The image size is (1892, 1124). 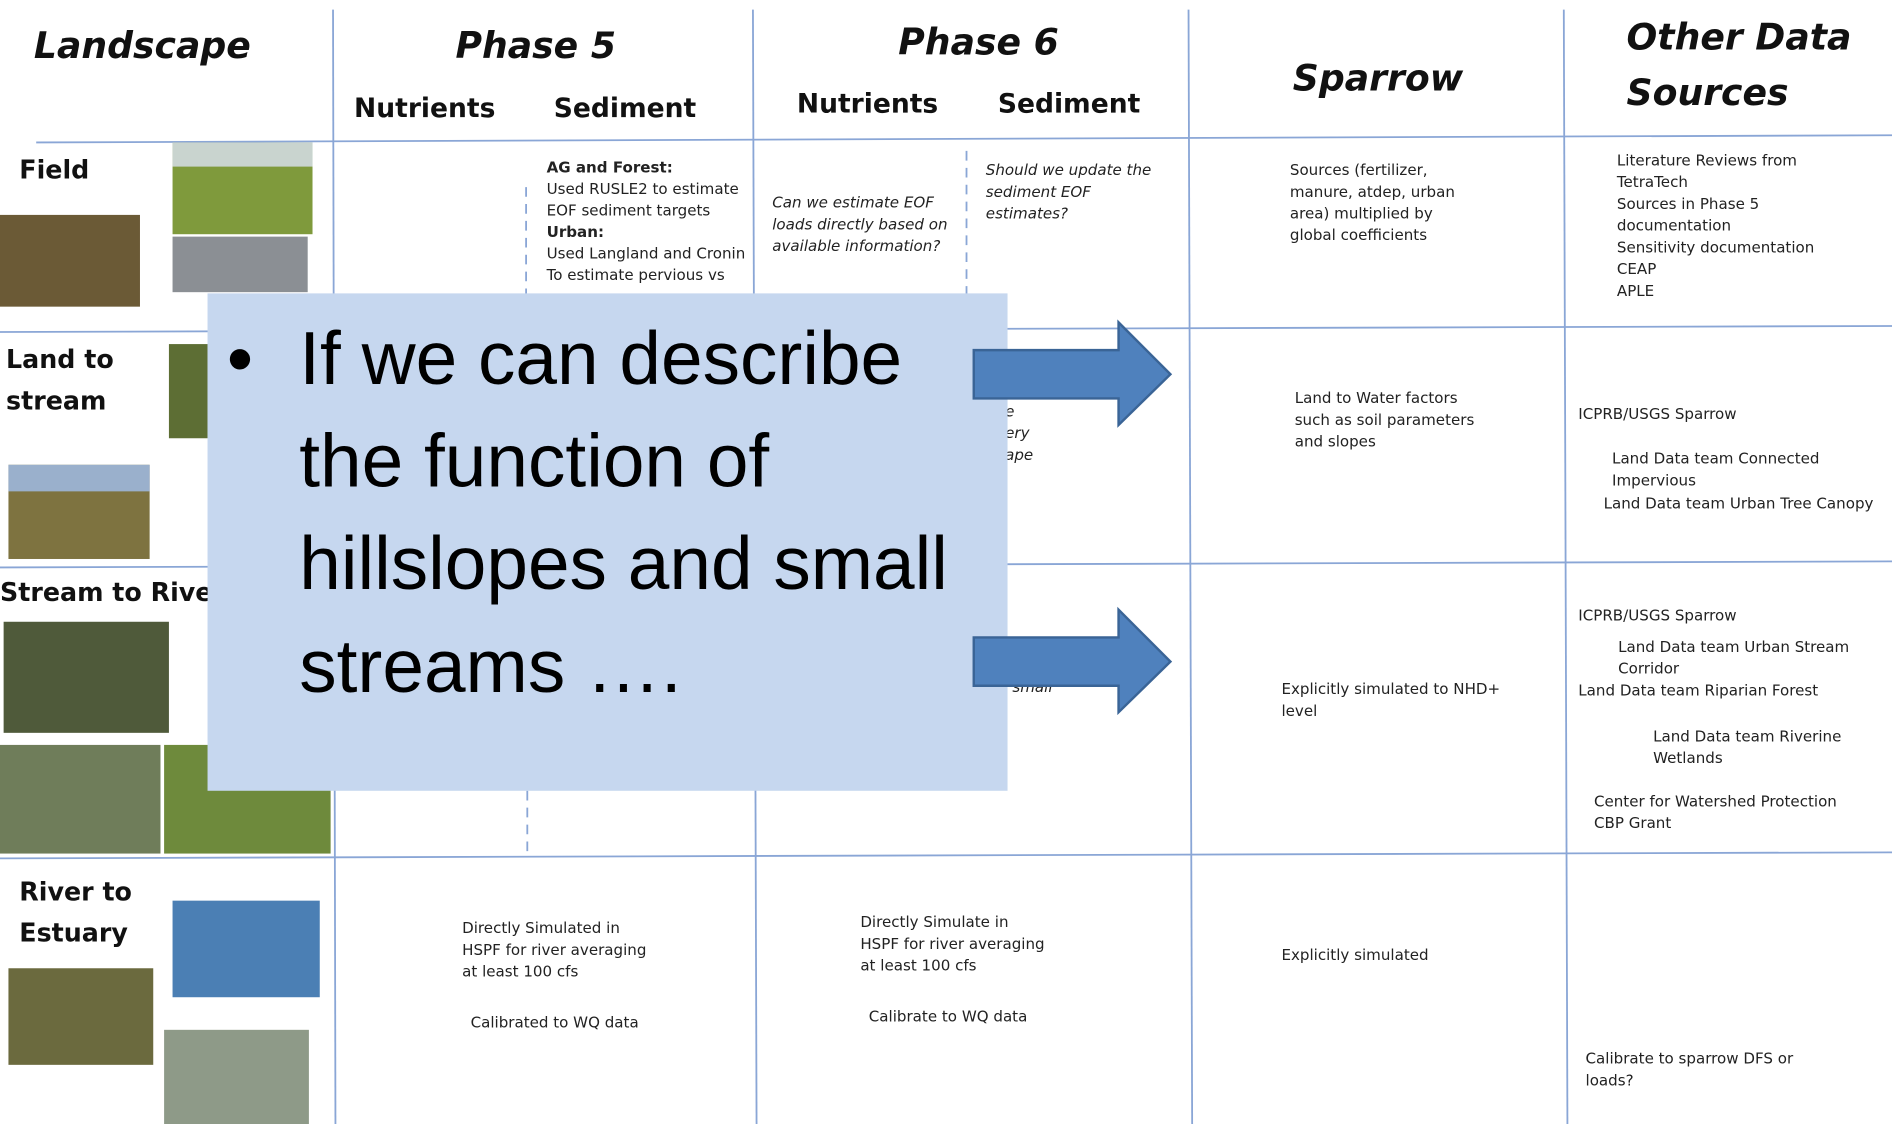 I want to click on row-label: River to, so click(x=75, y=892).